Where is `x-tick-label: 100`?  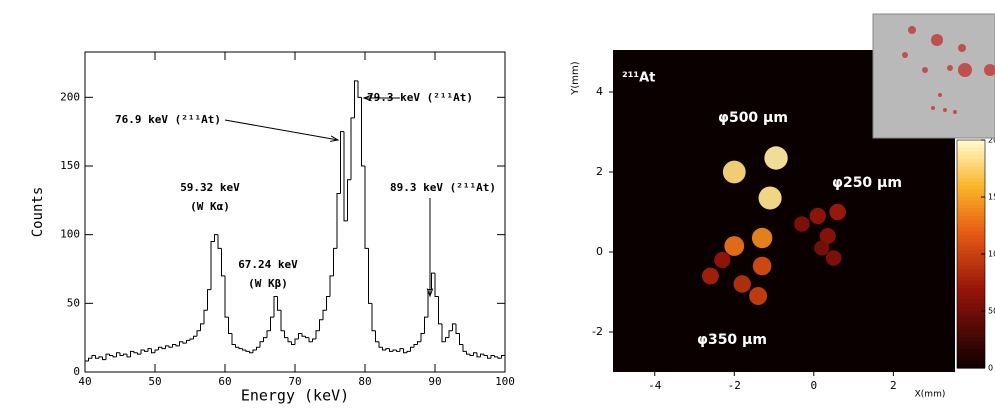
x-tick-label: 100 is located at coordinates (505, 381).